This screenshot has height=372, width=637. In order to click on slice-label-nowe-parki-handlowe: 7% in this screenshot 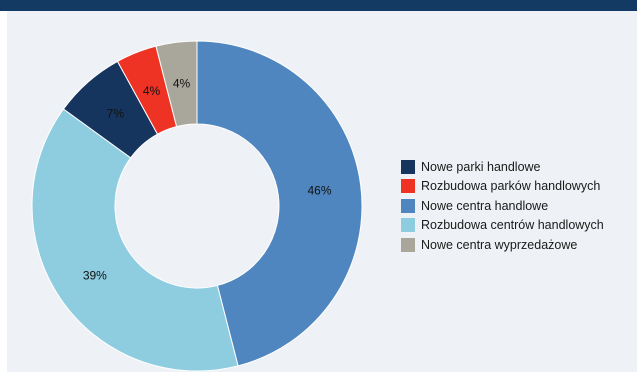, I will do `click(116, 113)`.